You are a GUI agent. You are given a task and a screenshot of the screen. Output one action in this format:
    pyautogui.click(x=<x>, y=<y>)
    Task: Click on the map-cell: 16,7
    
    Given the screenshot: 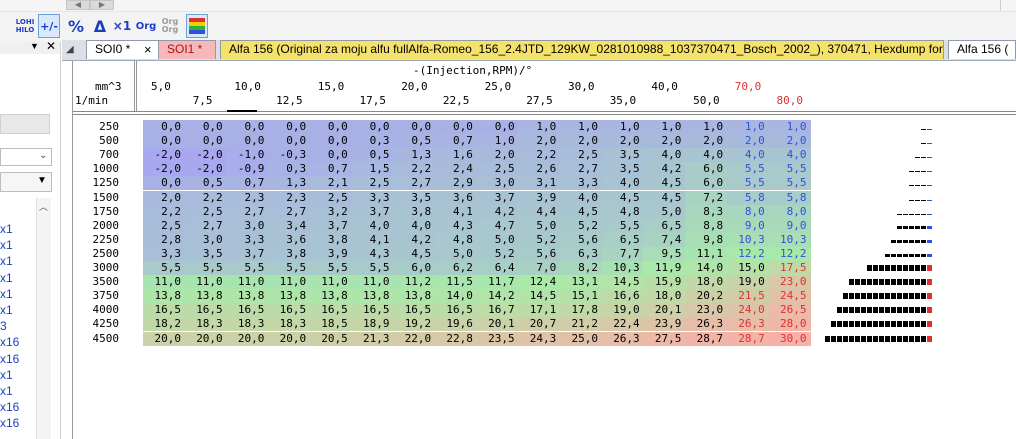 What is the action you would take?
    pyautogui.click(x=497, y=310)
    